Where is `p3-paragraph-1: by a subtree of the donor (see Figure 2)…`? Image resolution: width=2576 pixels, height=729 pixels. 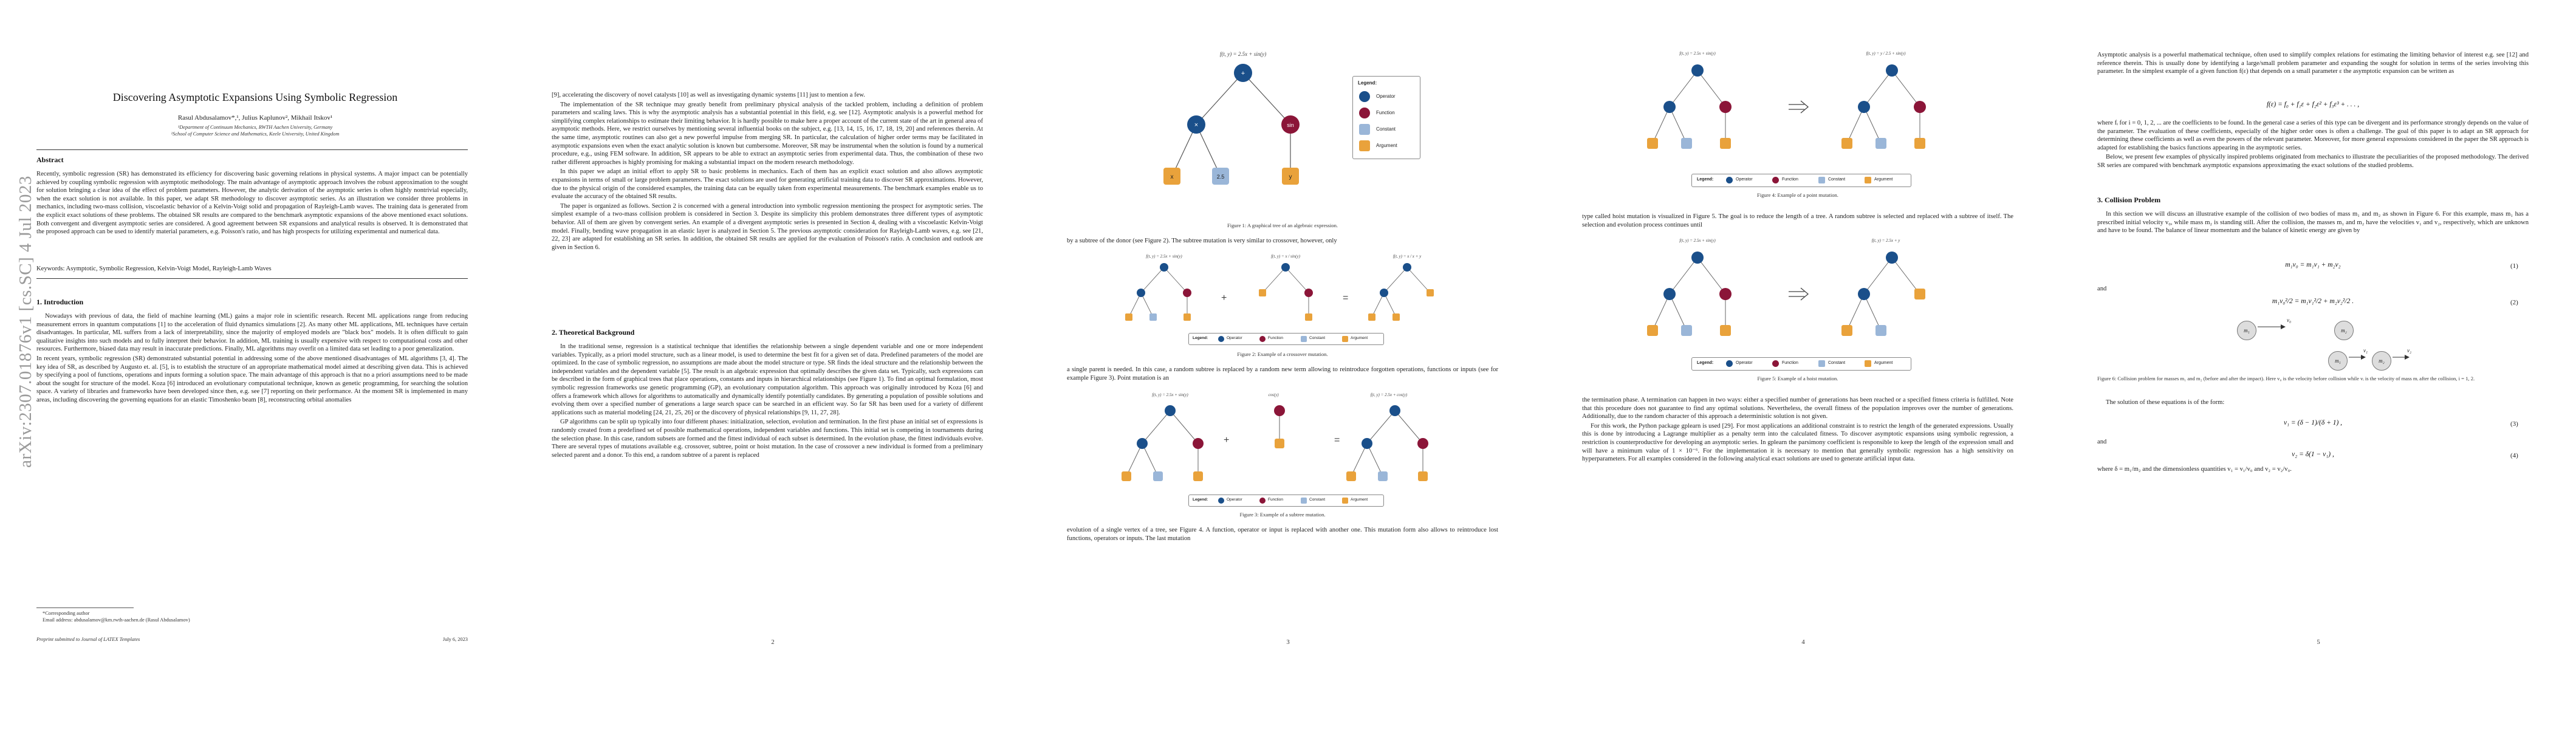
p3-paragraph-1: by a subtree of the donor (see Figure 2)… is located at coordinates (1202, 241).